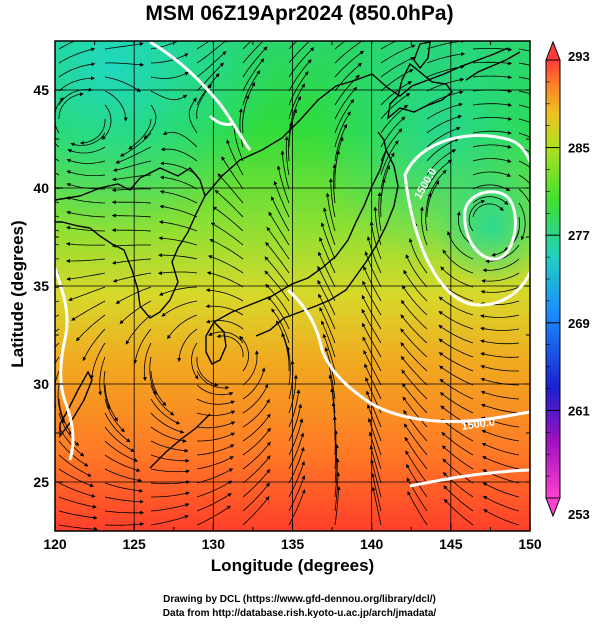 This screenshot has height=625, width=599. I want to click on contour-label-south: 1500.0, so click(478, 424).